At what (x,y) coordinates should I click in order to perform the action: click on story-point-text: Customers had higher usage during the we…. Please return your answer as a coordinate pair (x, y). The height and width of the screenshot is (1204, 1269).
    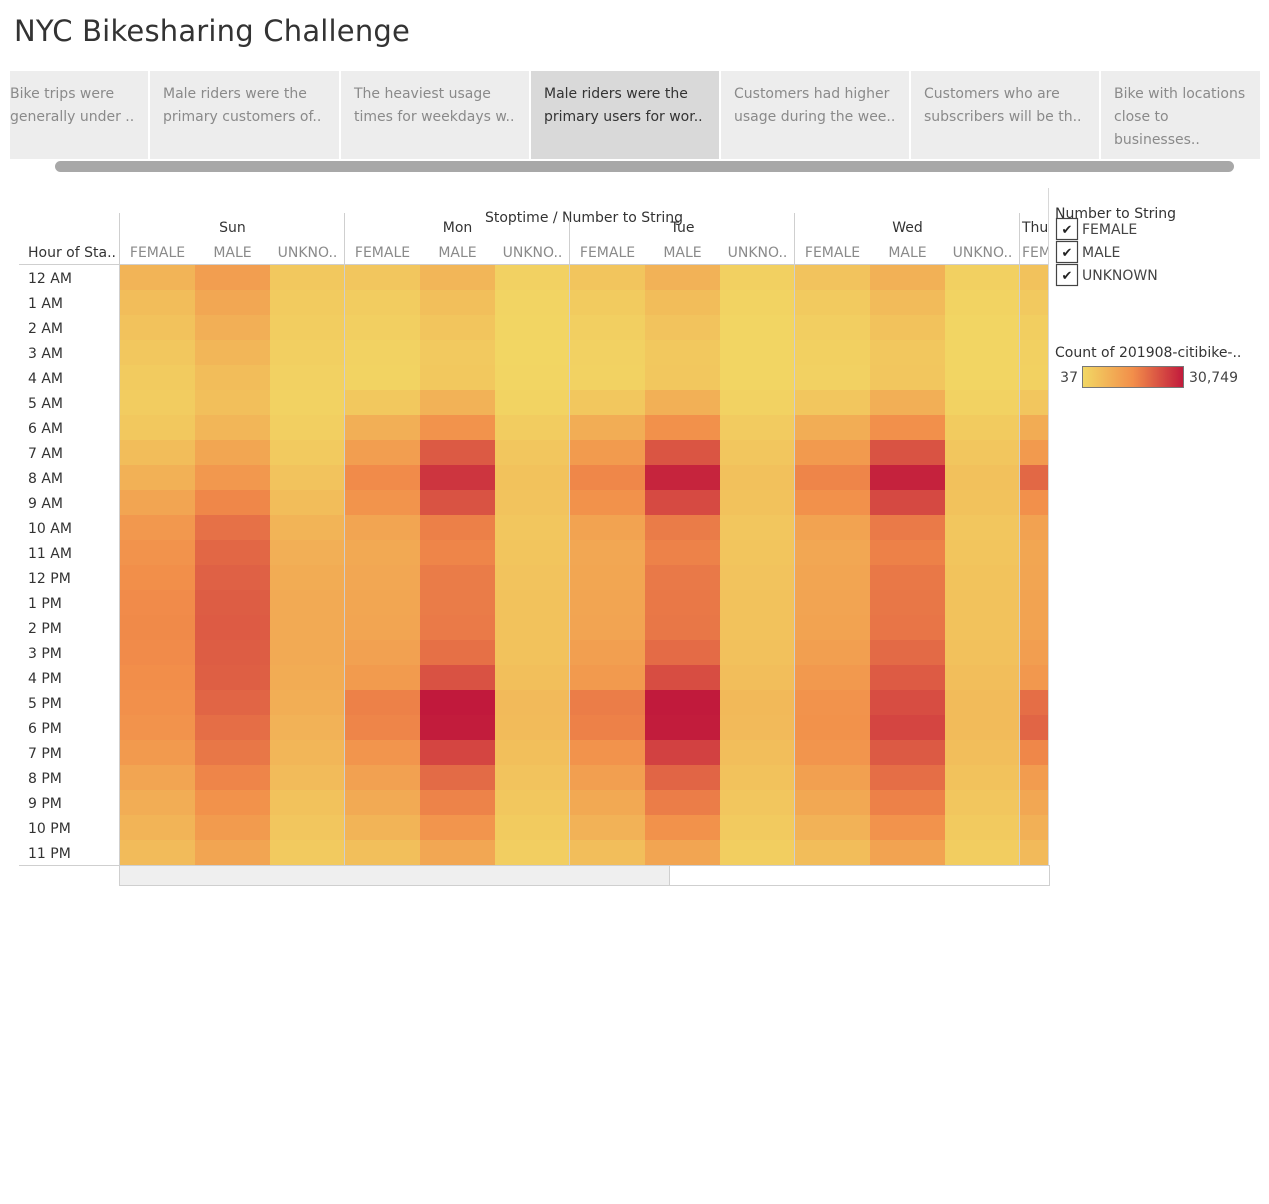
    Looking at the image, I should click on (815, 105).